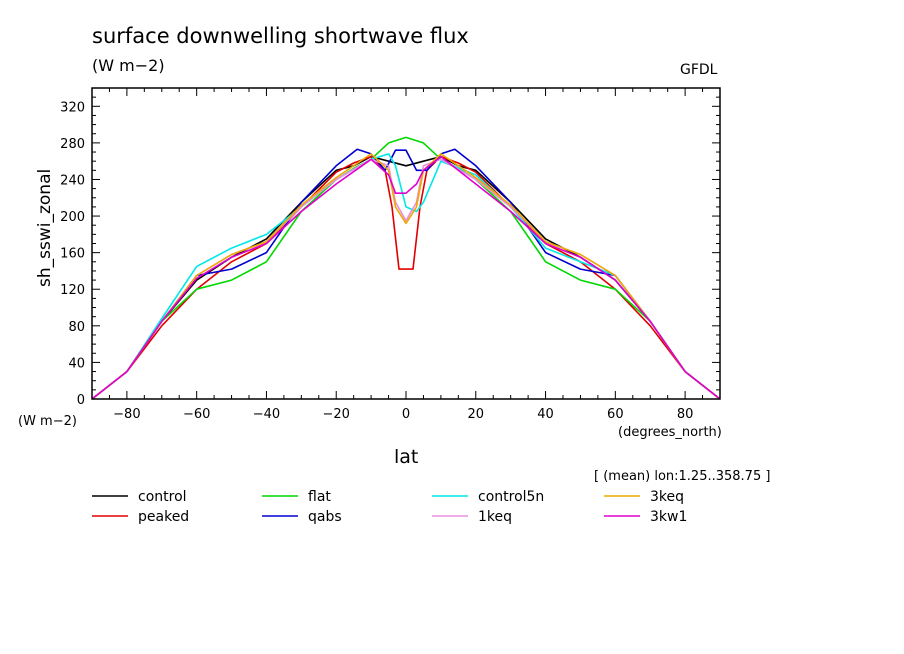  Describe the element at coordinates (72, 290) in the screenshot. I see `y-tick-label: 120` at that location.